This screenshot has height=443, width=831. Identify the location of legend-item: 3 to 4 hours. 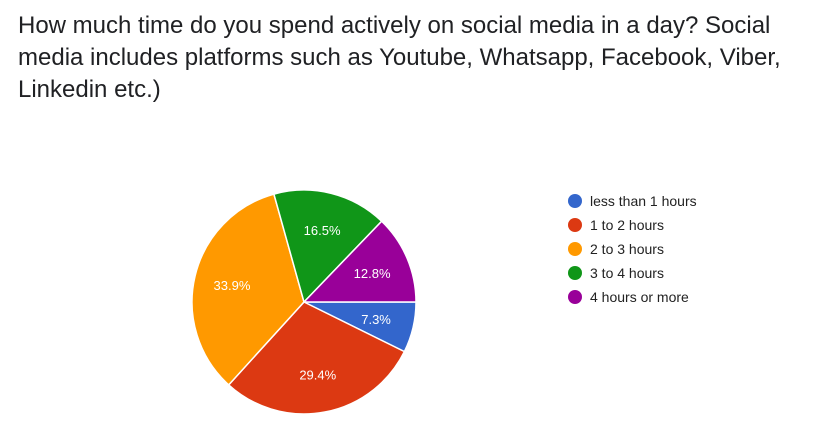
(632, 273).